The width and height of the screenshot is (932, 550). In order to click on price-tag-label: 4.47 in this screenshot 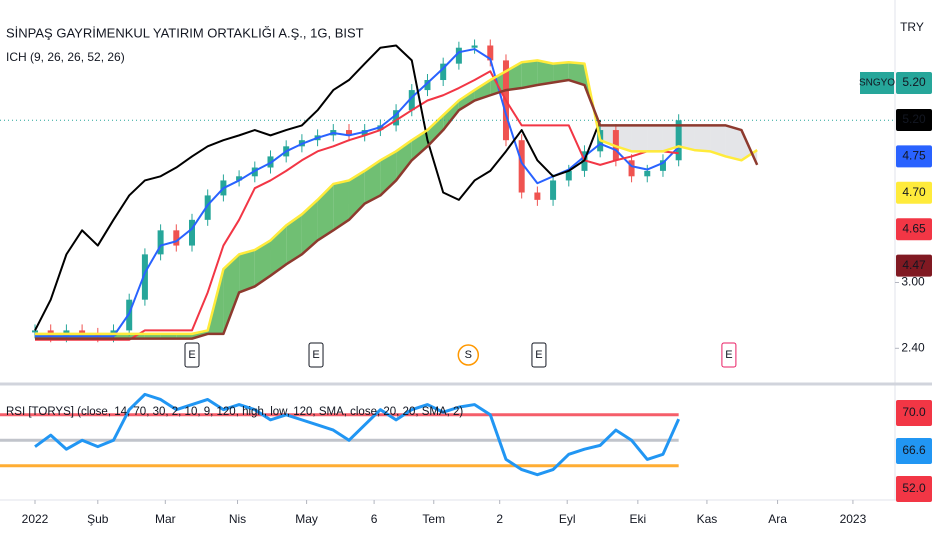, I will do `click(914, 265)`.